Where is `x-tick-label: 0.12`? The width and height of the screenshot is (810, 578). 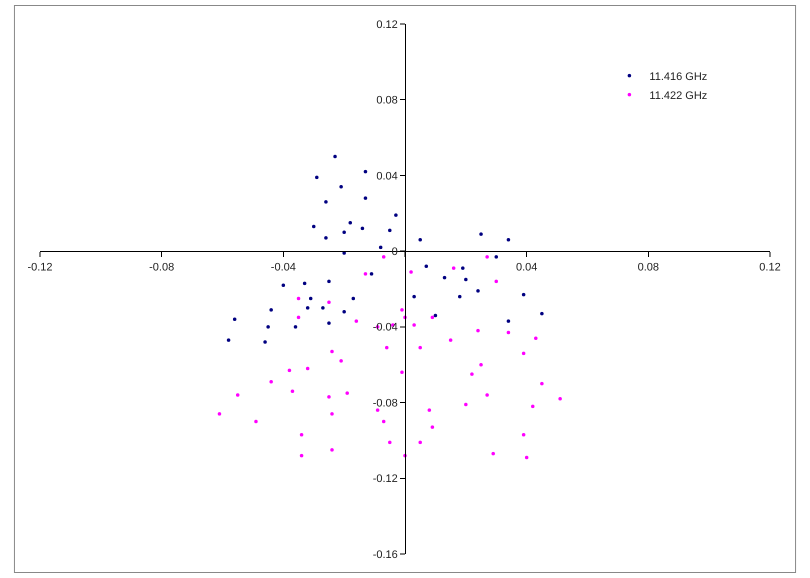
x-tick-label: 0.12 is located at coordinates (770, 267).